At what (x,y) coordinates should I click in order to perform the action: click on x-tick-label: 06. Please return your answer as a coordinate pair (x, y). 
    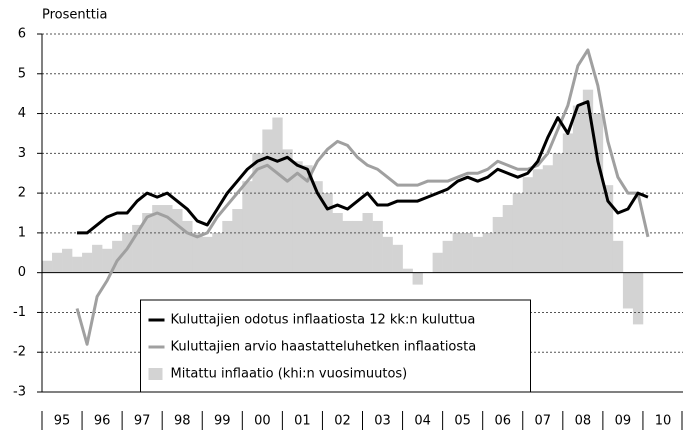
    Looking at the image, I should click on (502, 421).